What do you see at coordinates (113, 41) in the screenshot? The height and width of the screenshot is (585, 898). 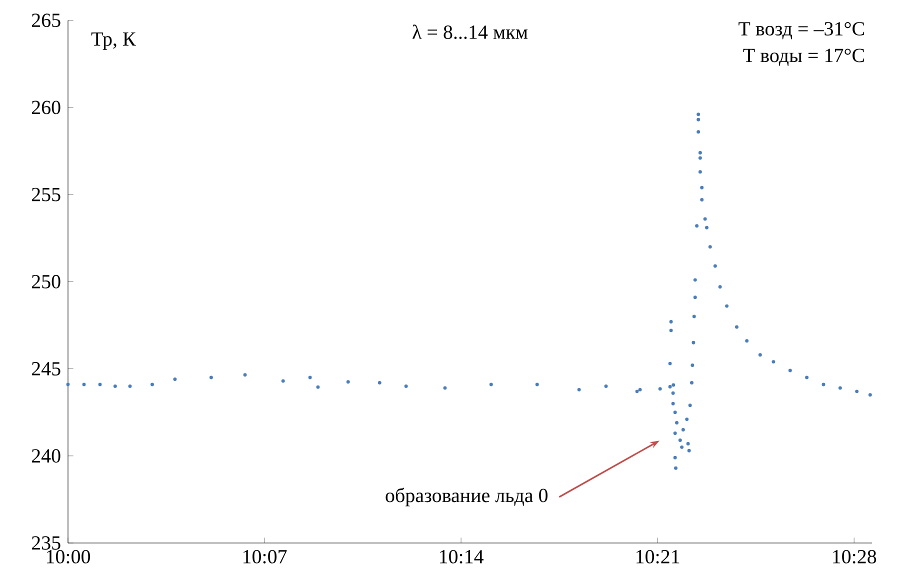 I see `y-axis-title: Тр, К` at bounding box center [113, 41].